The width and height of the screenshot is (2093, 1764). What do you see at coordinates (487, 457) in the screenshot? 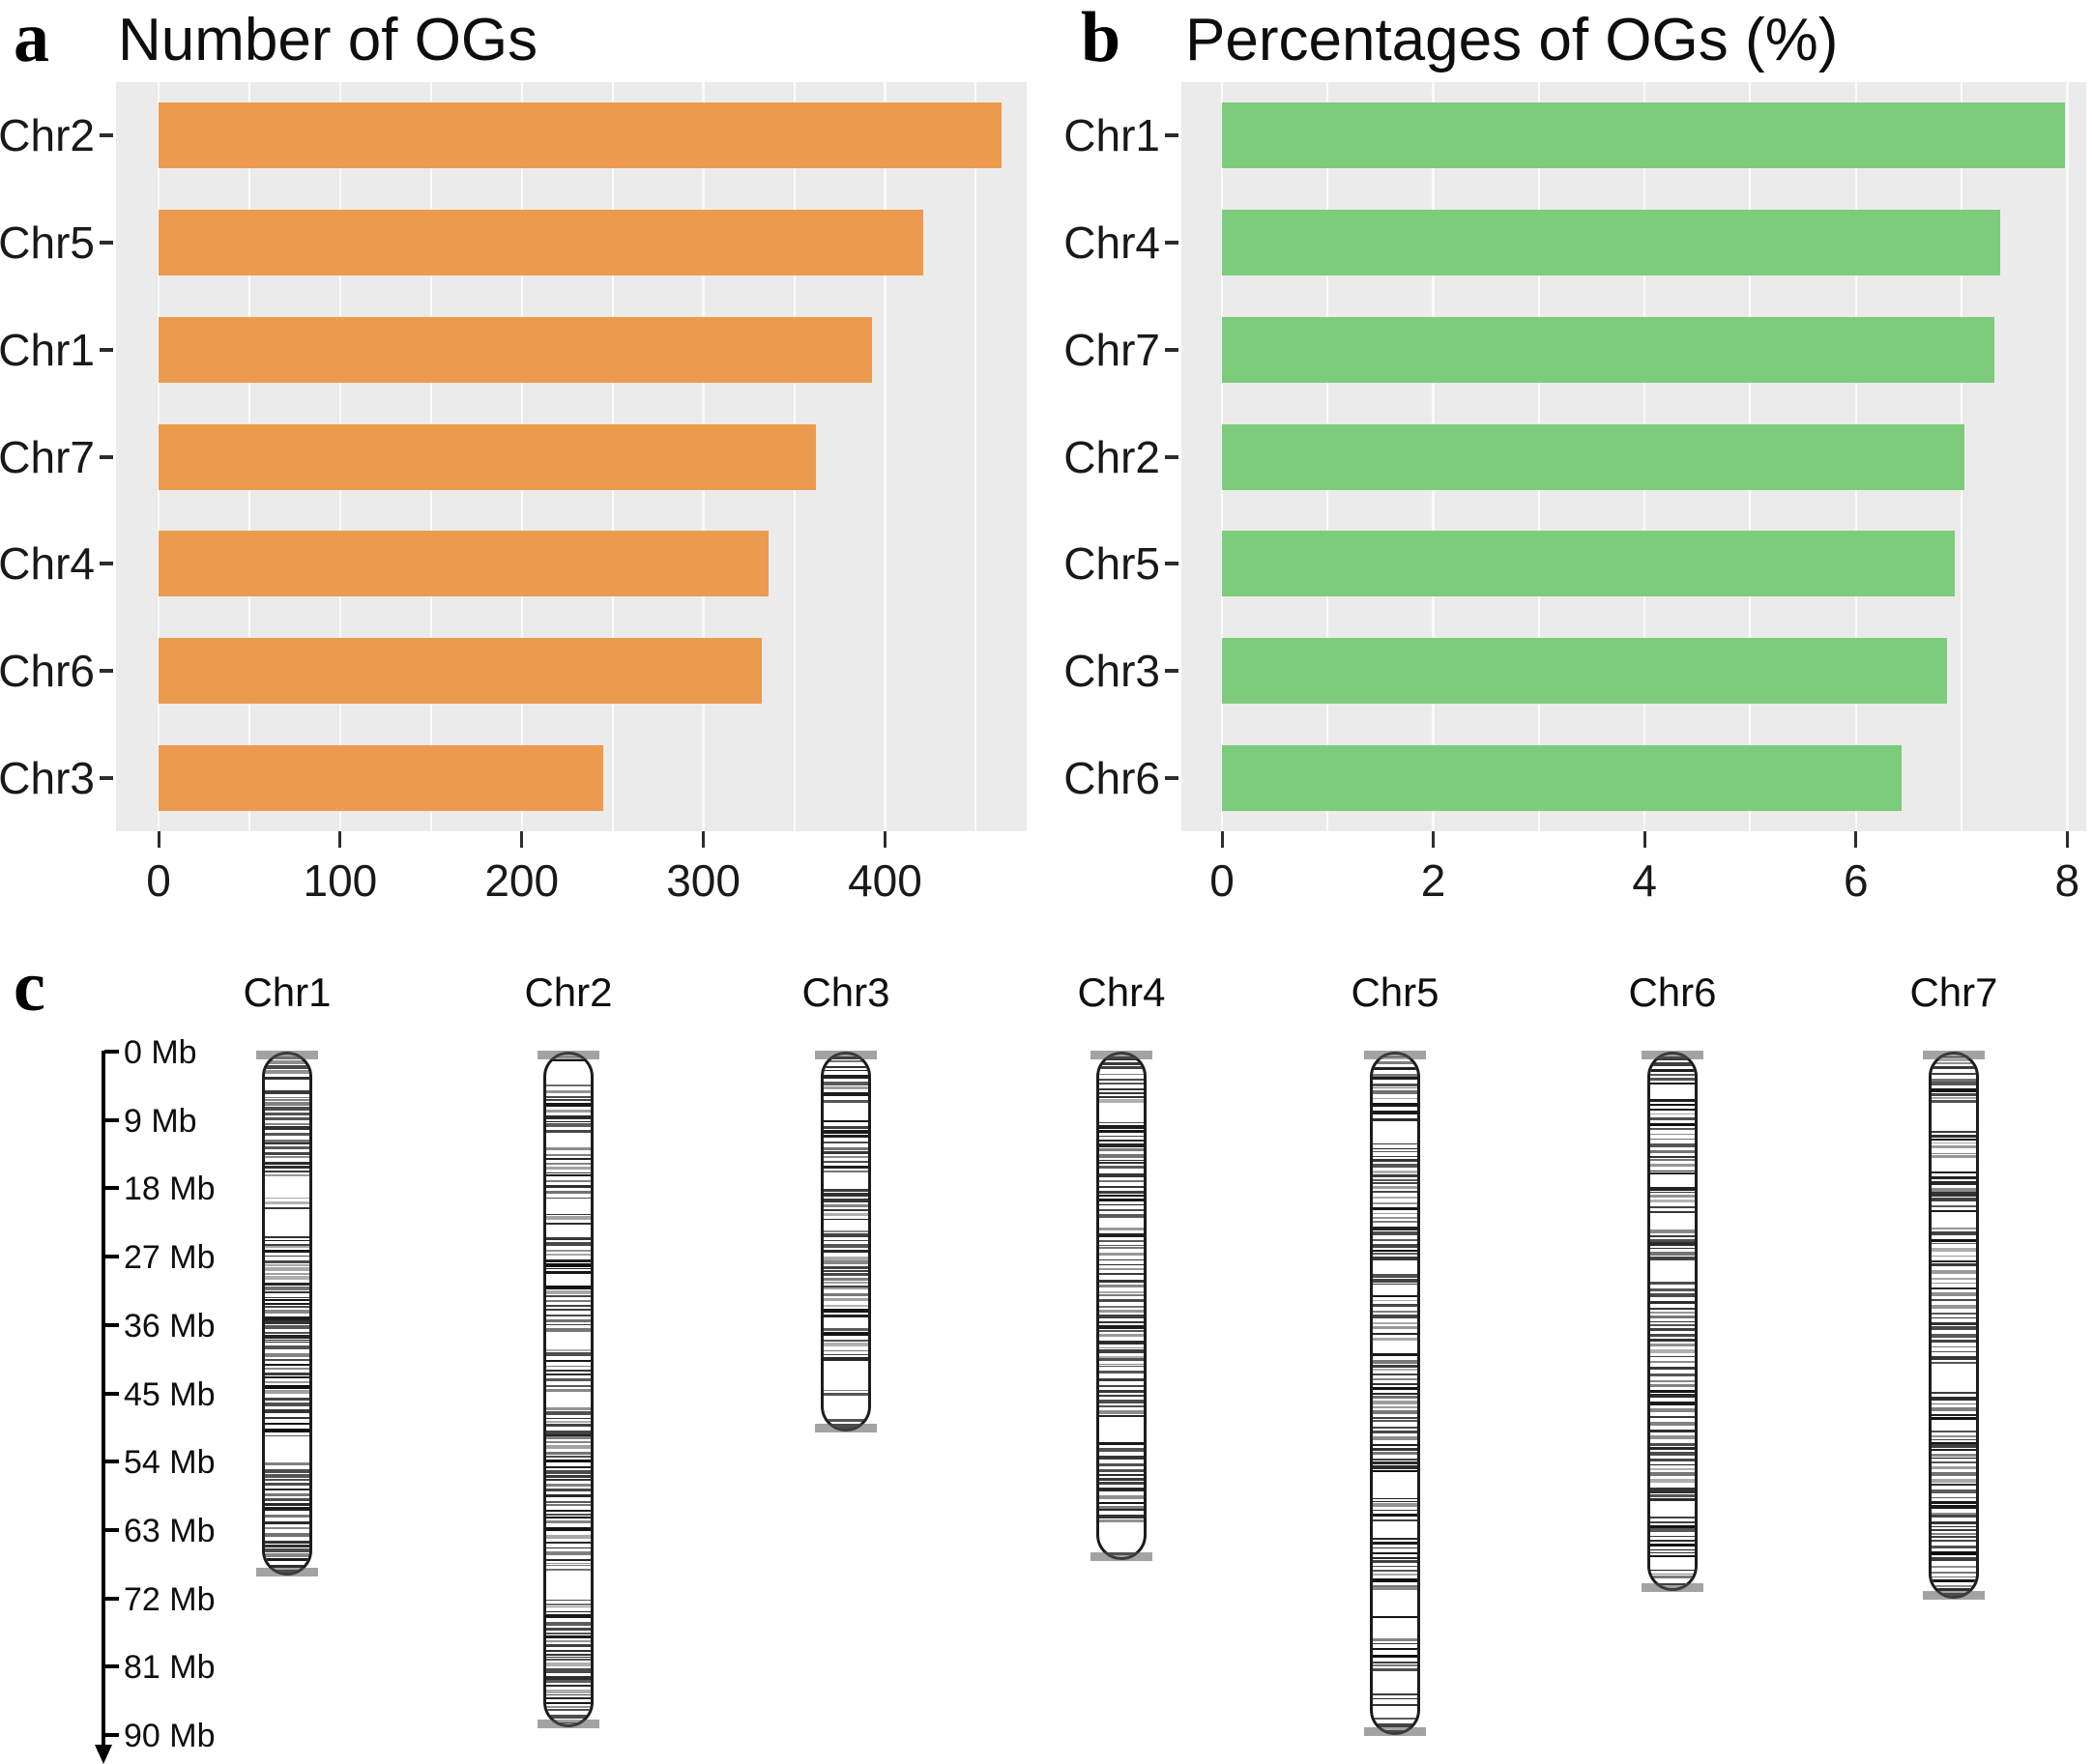
I see `bar-chr7` at bounding box center [487, 457].